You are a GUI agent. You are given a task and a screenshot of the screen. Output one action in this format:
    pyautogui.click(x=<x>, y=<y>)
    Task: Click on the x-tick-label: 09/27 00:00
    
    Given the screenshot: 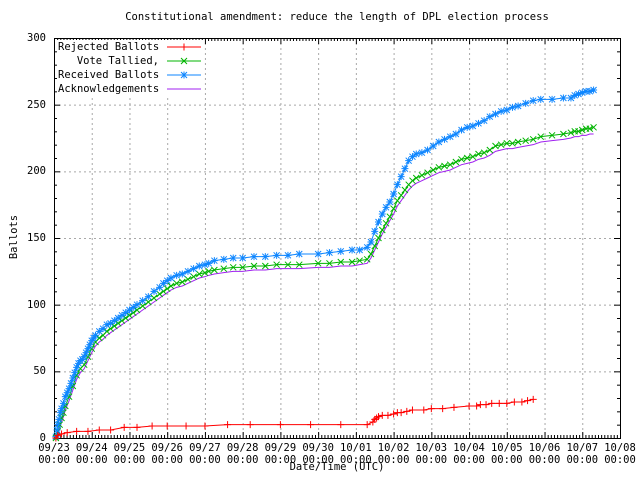 What is the action you would take?
    pyautogui.click(x=205, y=454)
    